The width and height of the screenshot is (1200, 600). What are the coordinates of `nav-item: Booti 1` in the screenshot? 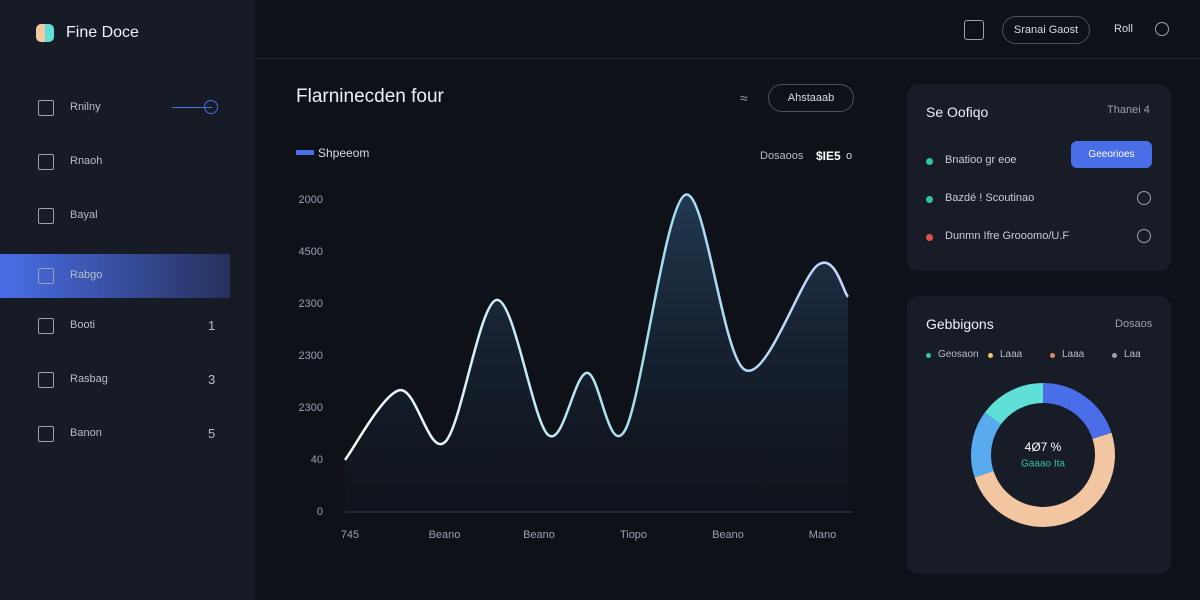 It's located at (115, 326).